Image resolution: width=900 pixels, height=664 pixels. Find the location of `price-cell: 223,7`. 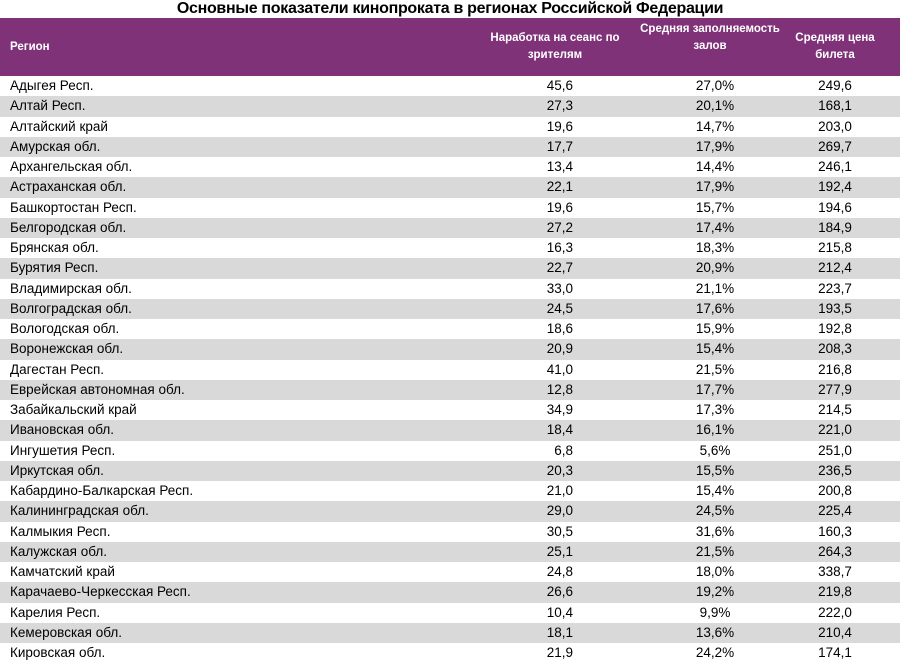

price-cell: 223,7 is located at coordinates (835, 288).